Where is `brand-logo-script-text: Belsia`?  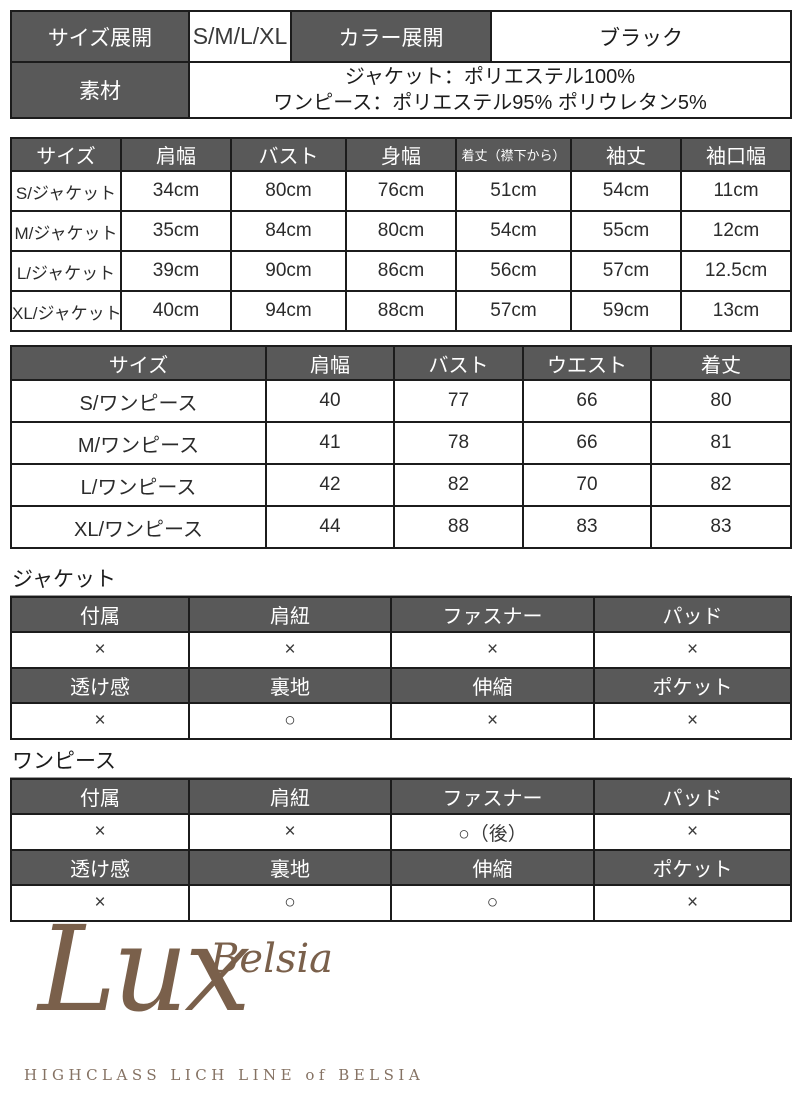
brand-logo-script-text: Belsia is located at coordinates (272, 959).